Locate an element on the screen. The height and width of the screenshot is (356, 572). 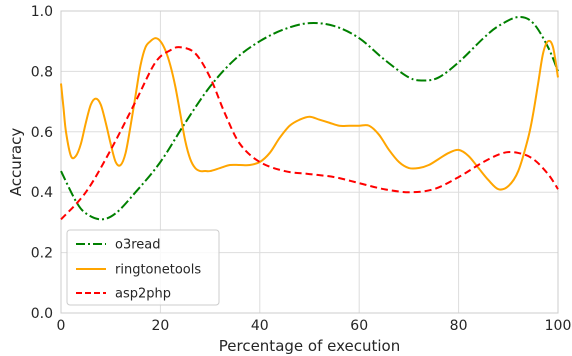
x-tick-label: 0 is located at coordinates (61, 326).